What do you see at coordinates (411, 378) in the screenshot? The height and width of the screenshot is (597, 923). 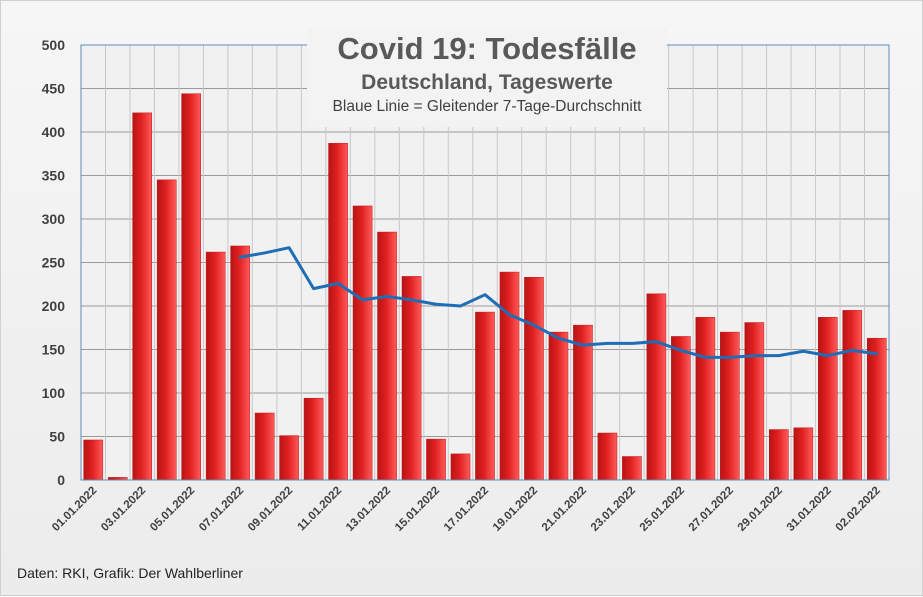 I see `bar-14.01.2022` at bounding box center [411, 378].